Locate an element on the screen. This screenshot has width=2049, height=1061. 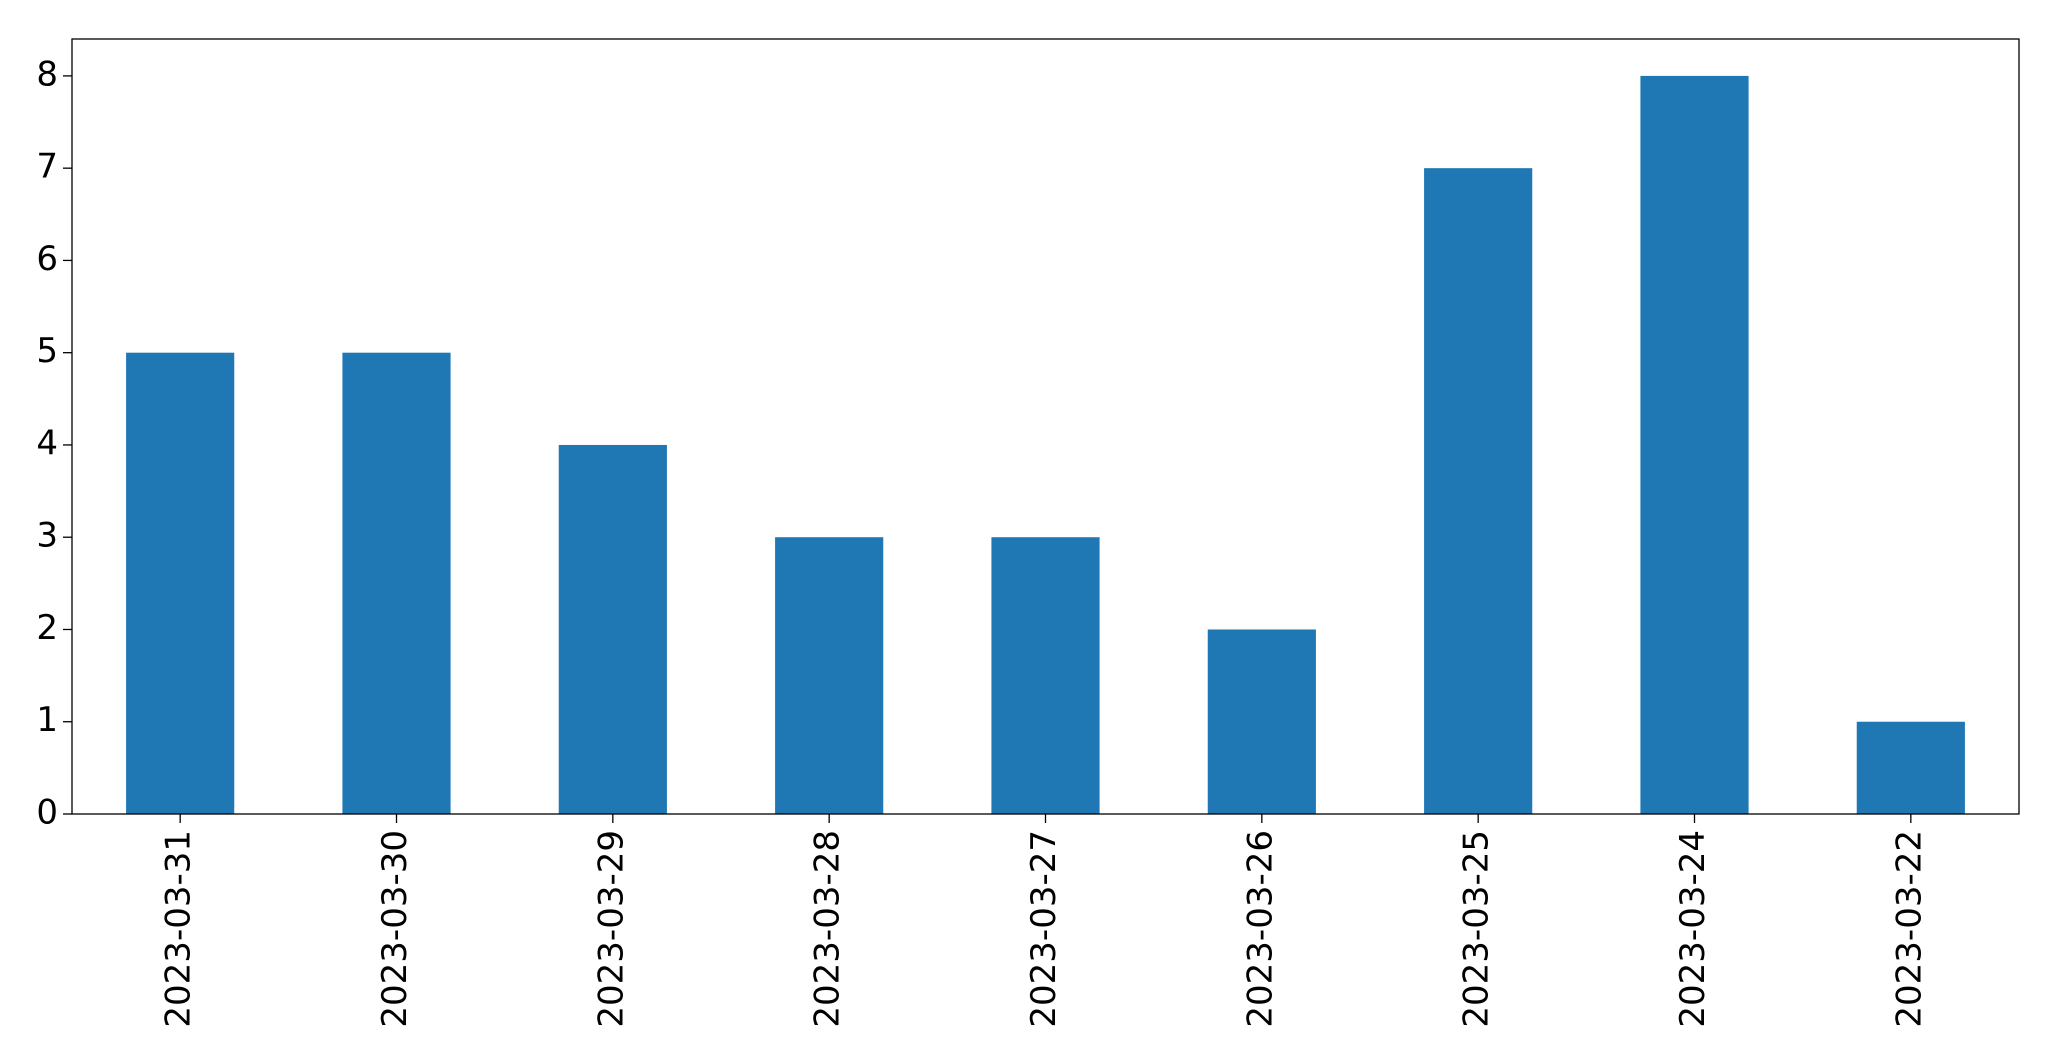
y-tick-label: 6 is located at coordinates (47, 259).